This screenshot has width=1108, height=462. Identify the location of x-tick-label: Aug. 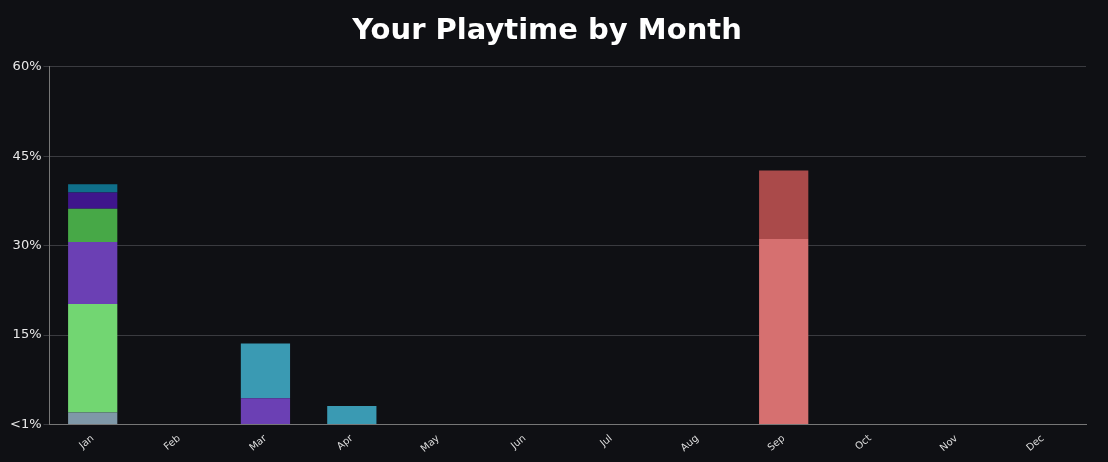
(689, 443).